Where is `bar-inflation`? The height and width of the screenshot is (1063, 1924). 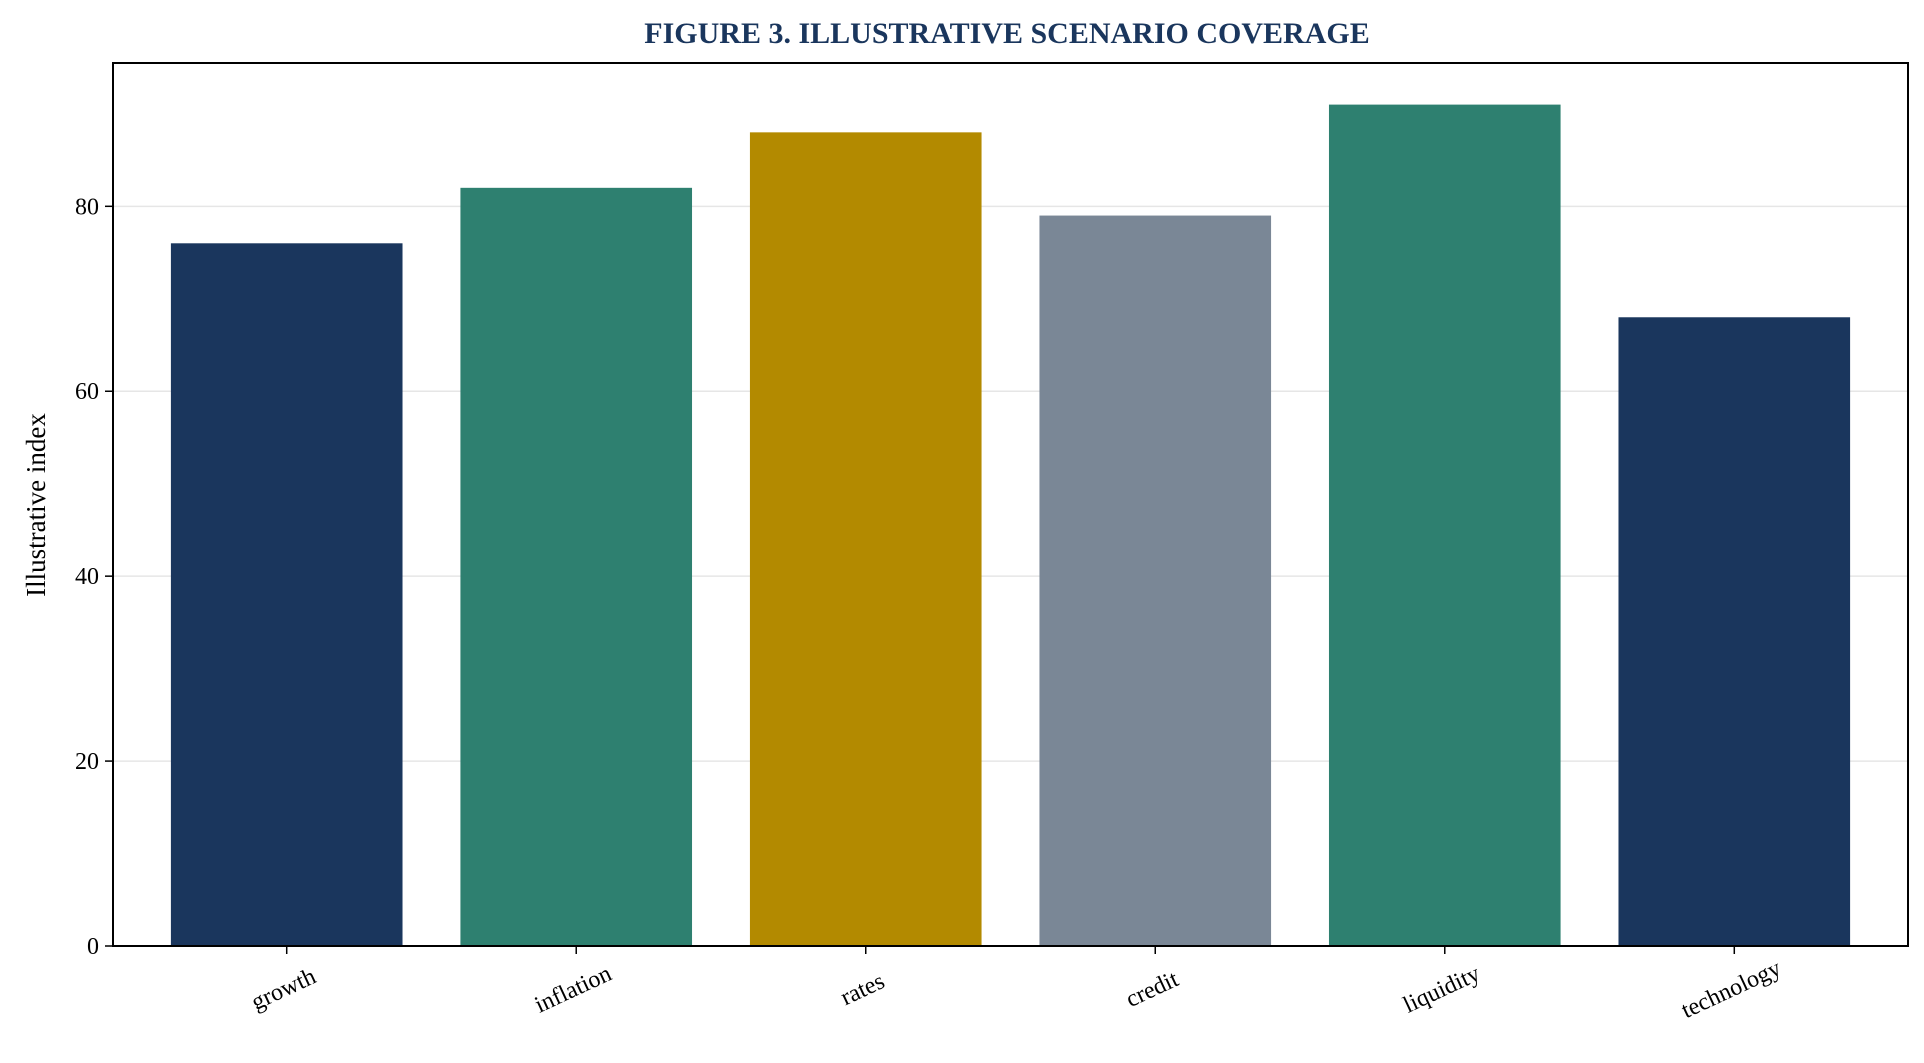
bar-inflation is located at coordinates (576, 566).